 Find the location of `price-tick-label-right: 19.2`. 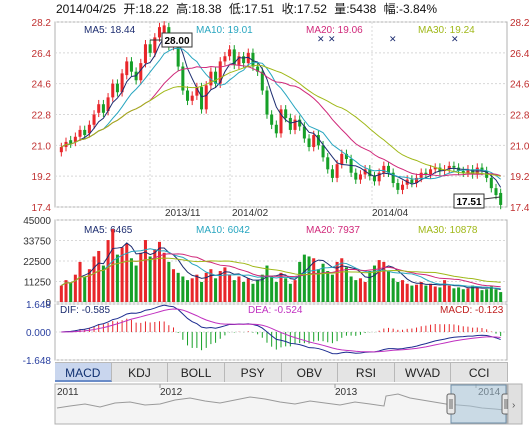

price-tick-label-right: 19.2 is located at coordinates (519, 177).